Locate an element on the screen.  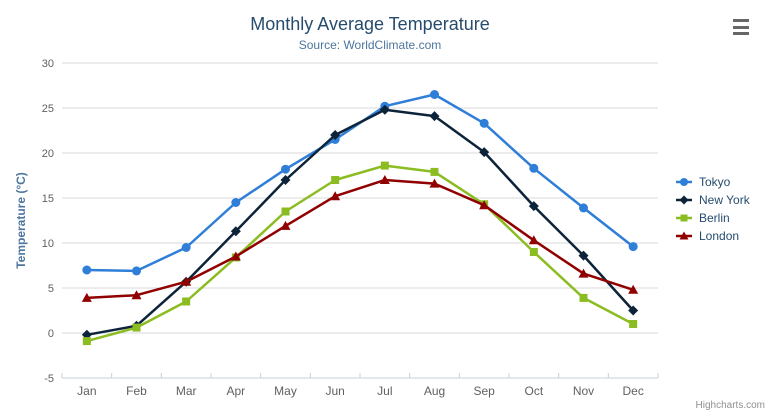
legend-item-berlin: Berlin is located at coordinates (713, 218).